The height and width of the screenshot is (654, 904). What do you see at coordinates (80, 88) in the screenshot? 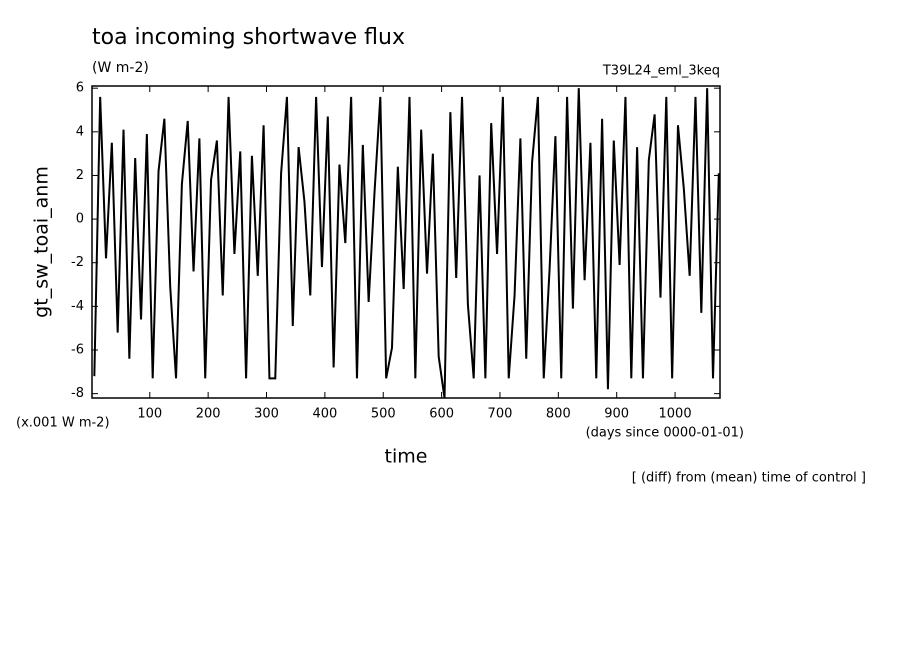
I see `y-tick-label: 6` at bounding box center [80, 88].